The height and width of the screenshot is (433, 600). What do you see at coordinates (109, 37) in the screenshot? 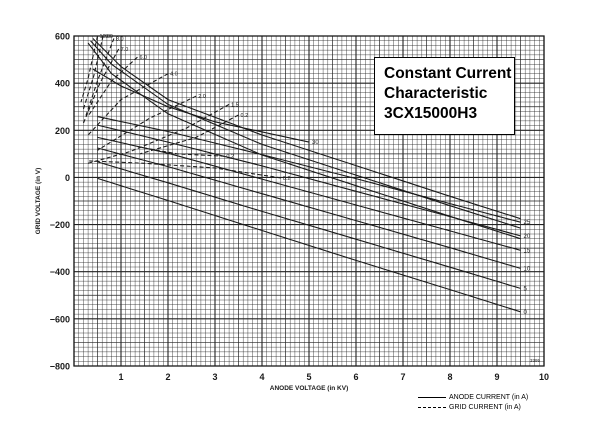
I see `grid-current-label: 9.0` at bounding box center [109, 37].